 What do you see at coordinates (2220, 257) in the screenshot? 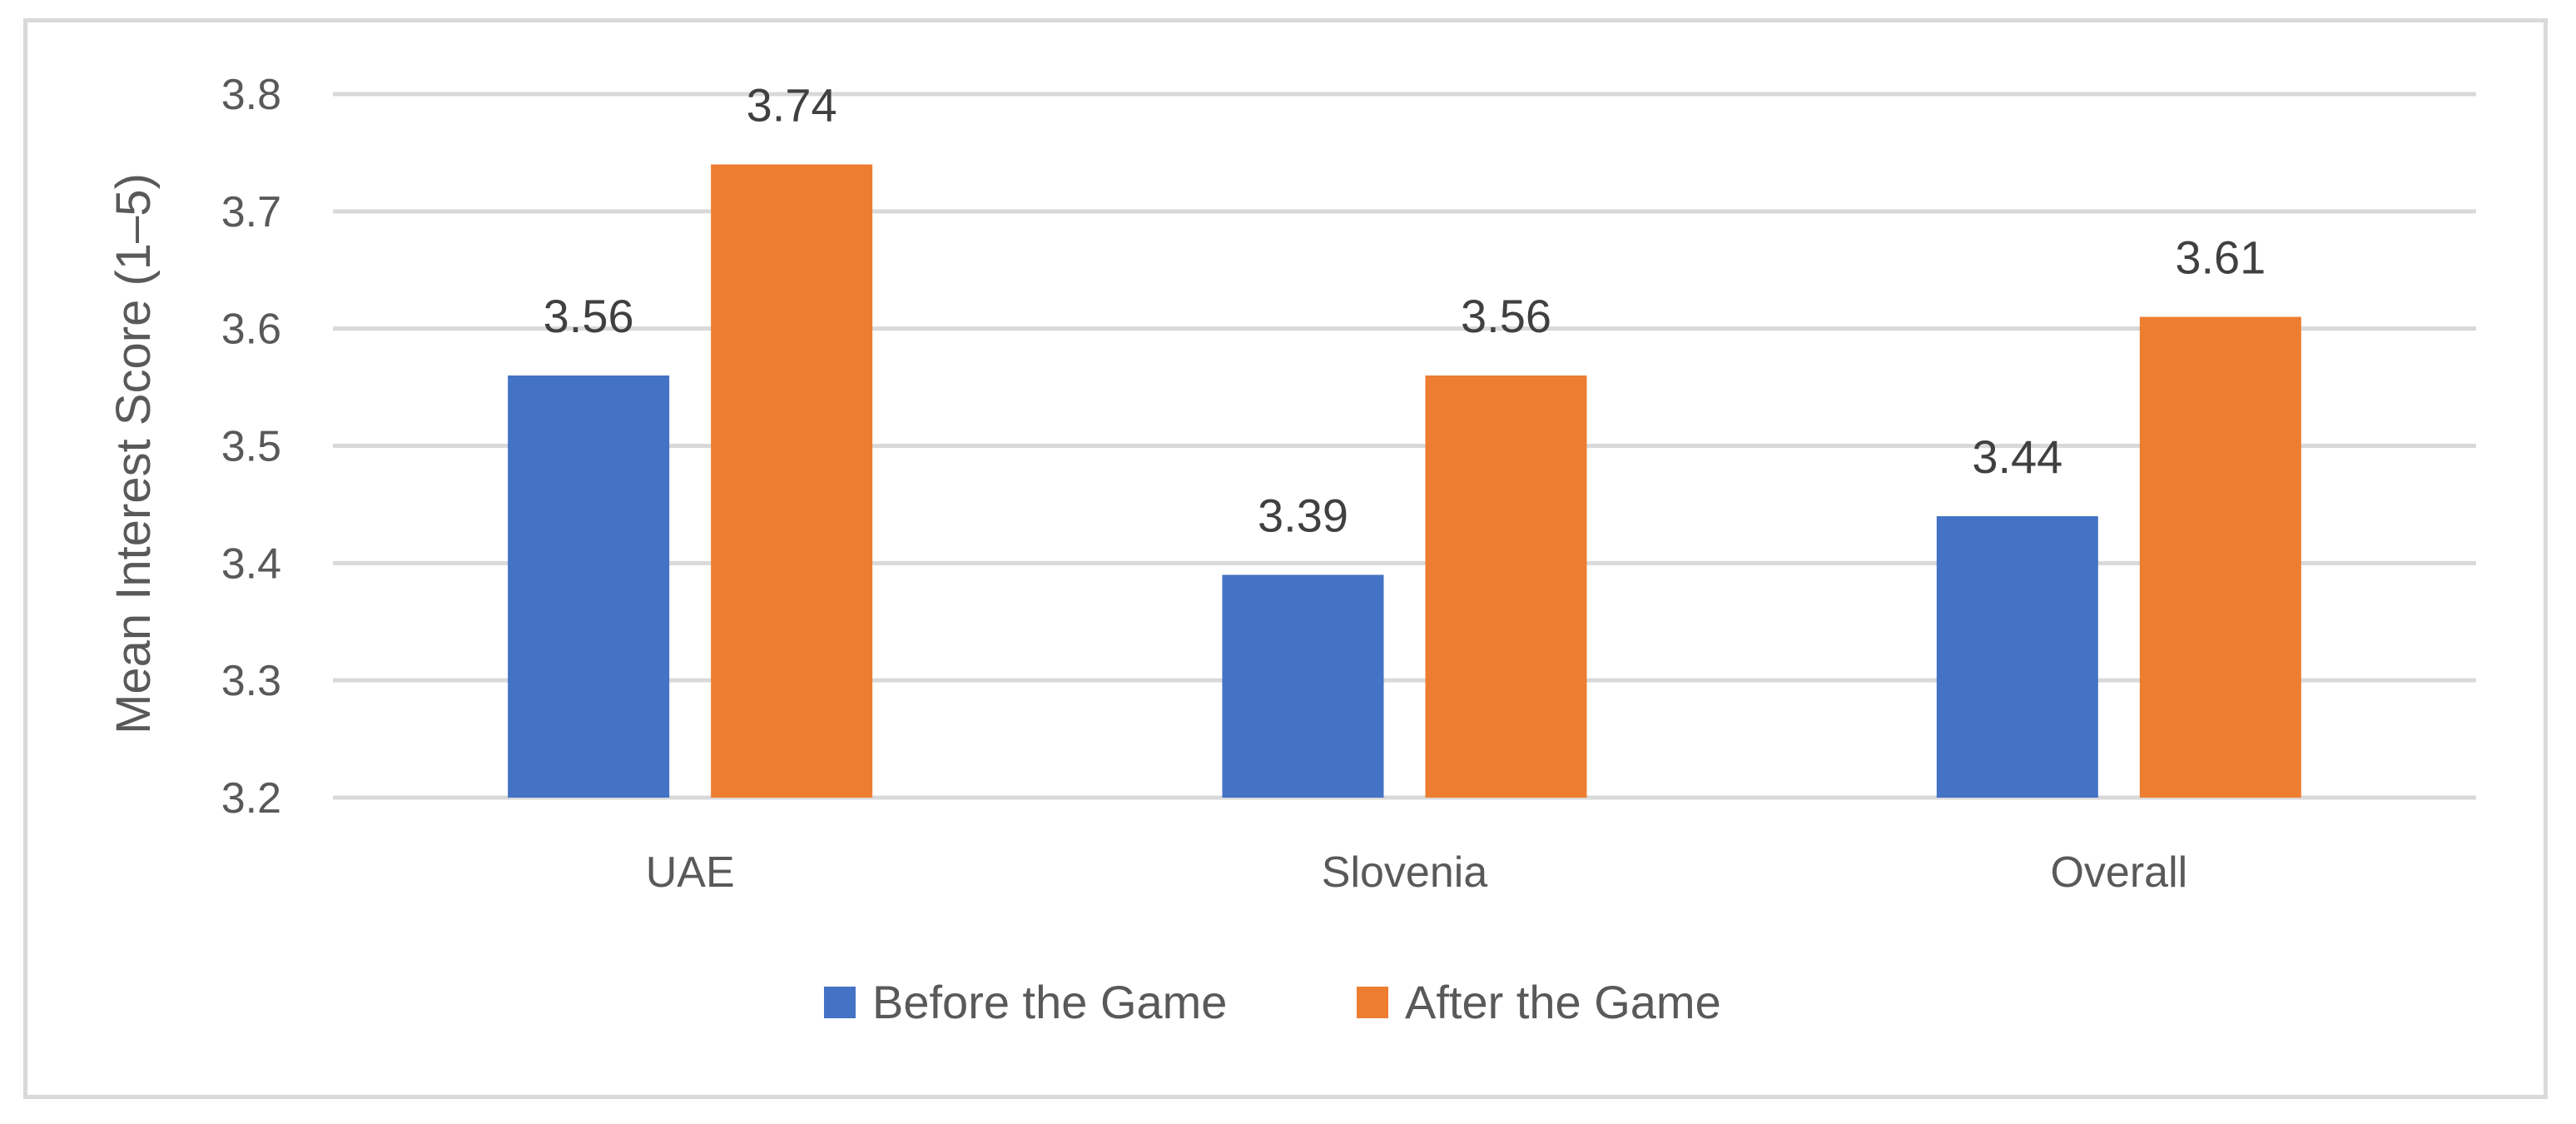
I see `data-label: 3.61` at bounding box center [2220, 257].